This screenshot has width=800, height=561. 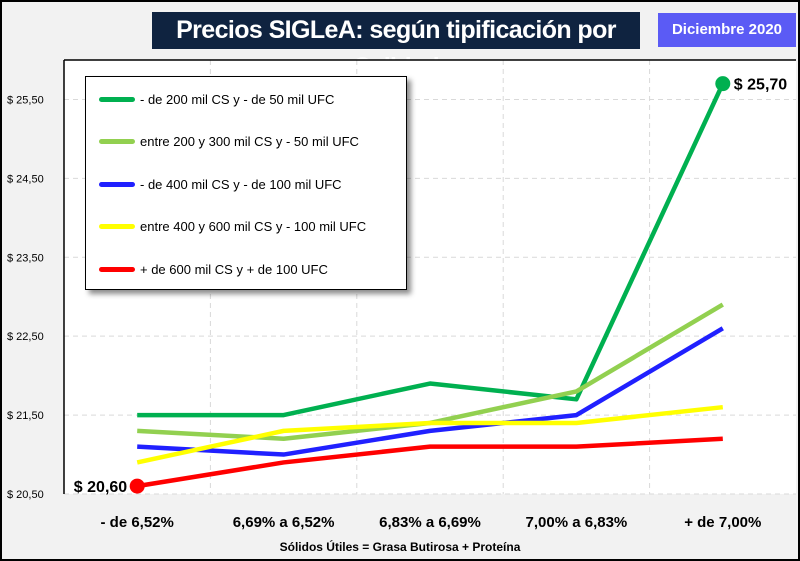 What do you see at coordinates (234, 269) in the screenshot?
I see `legend-label: + de 600 mil CS y + de 100 UFC` at bounding box center [234, 269].